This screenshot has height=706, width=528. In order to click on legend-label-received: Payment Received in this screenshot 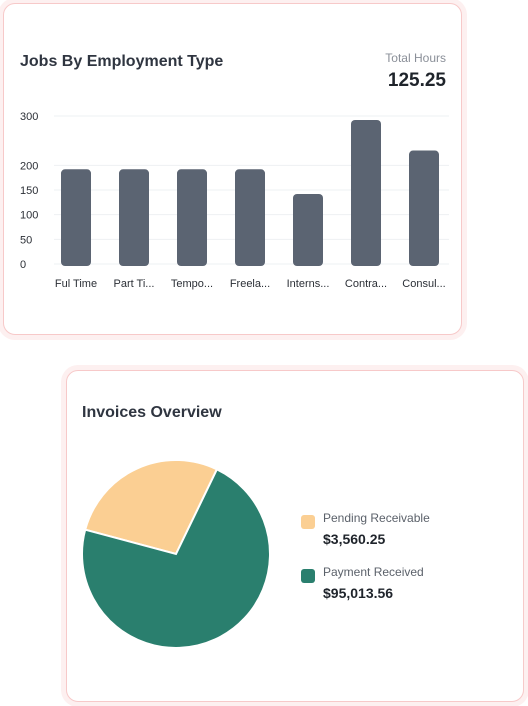, I will do `click(373, 572)`.